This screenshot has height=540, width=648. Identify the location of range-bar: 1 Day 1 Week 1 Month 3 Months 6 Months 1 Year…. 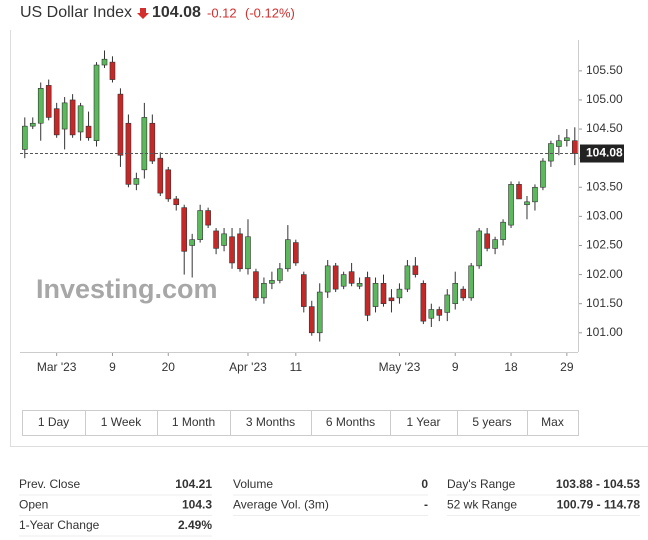
(300, 423).